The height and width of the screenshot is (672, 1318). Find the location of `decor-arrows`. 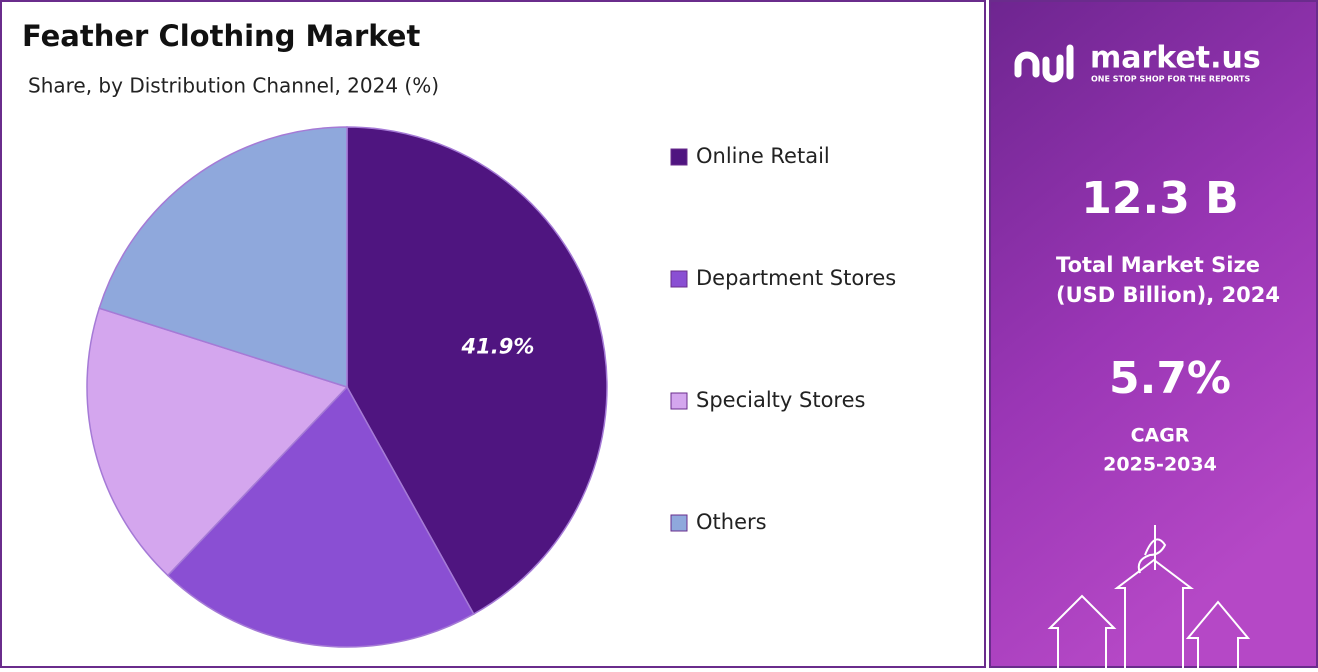

decor-arrows is located at coordinates (1149, 596).